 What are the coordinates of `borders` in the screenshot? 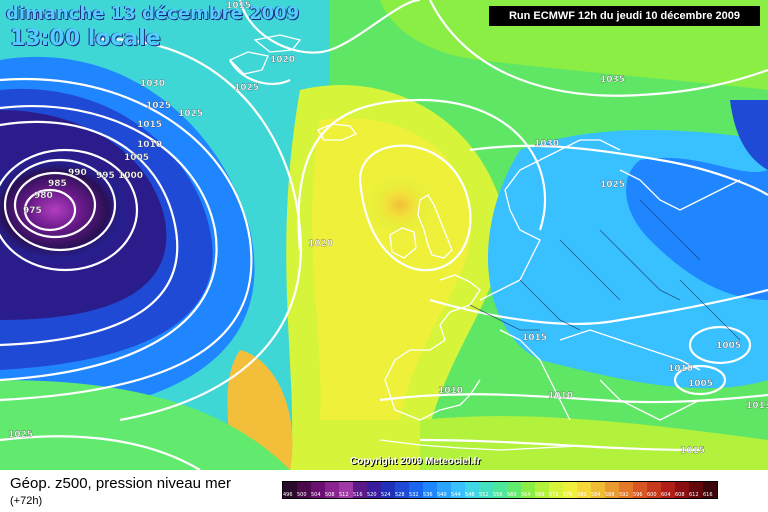 It's located at (605, 270).